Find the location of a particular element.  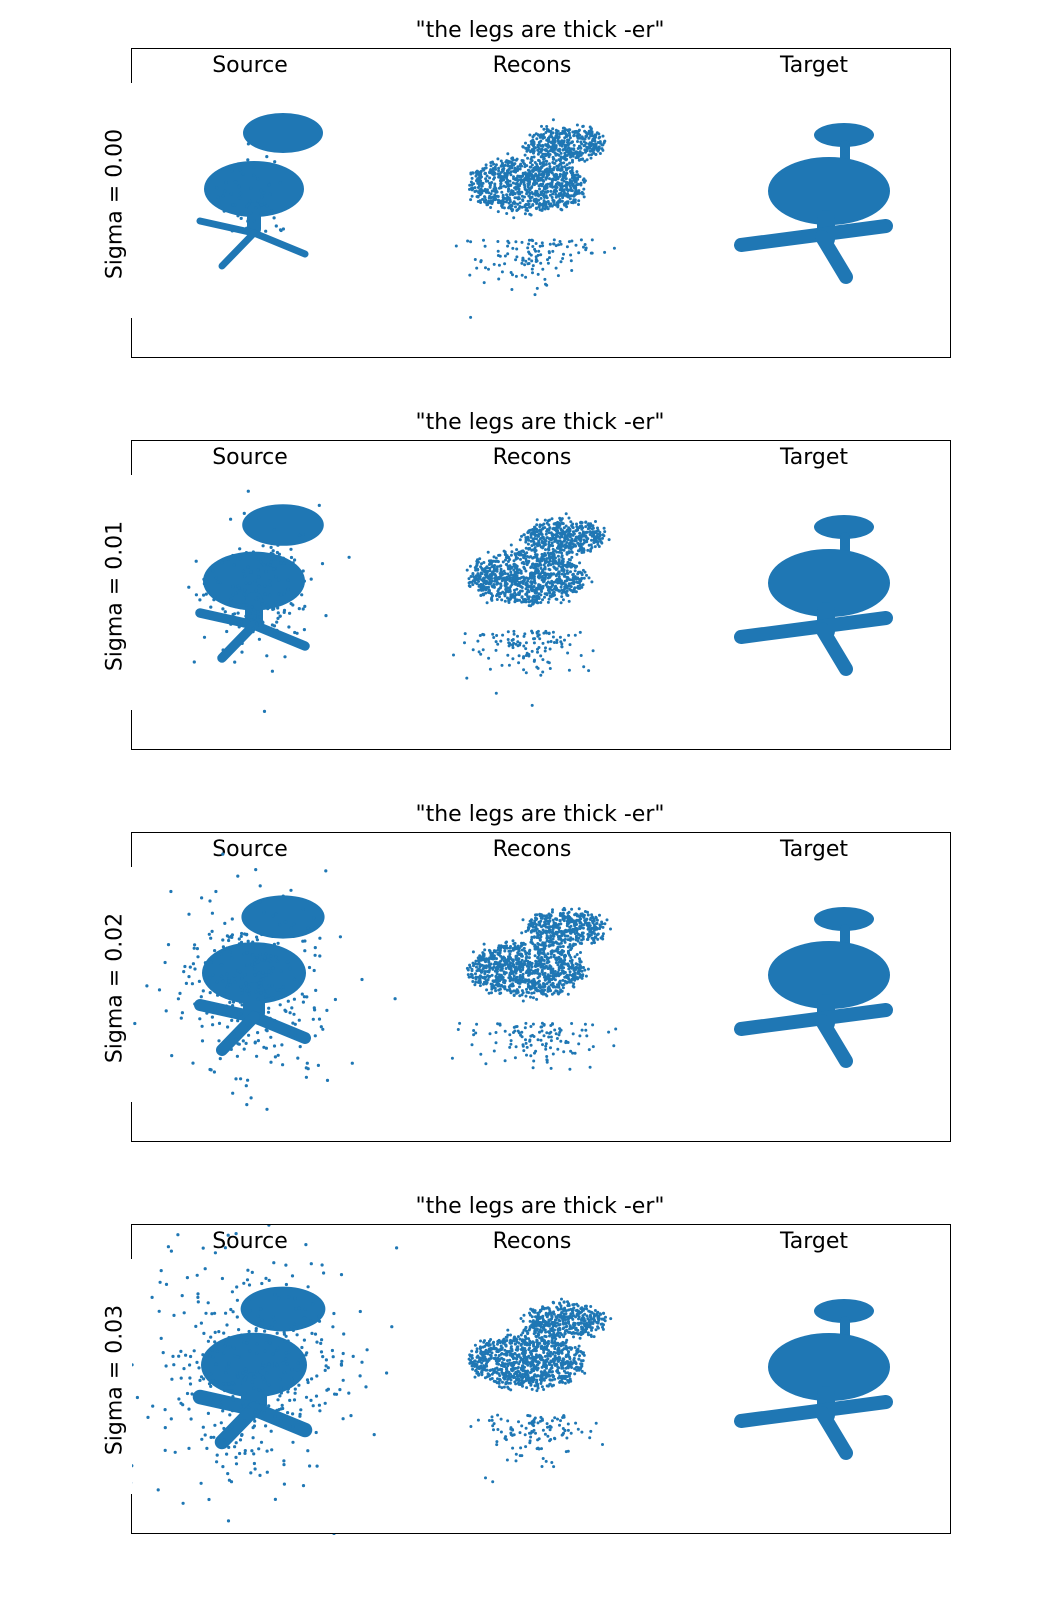

y-axis-label: Sigma = 0.03 is located at coordinates (115, 1380).